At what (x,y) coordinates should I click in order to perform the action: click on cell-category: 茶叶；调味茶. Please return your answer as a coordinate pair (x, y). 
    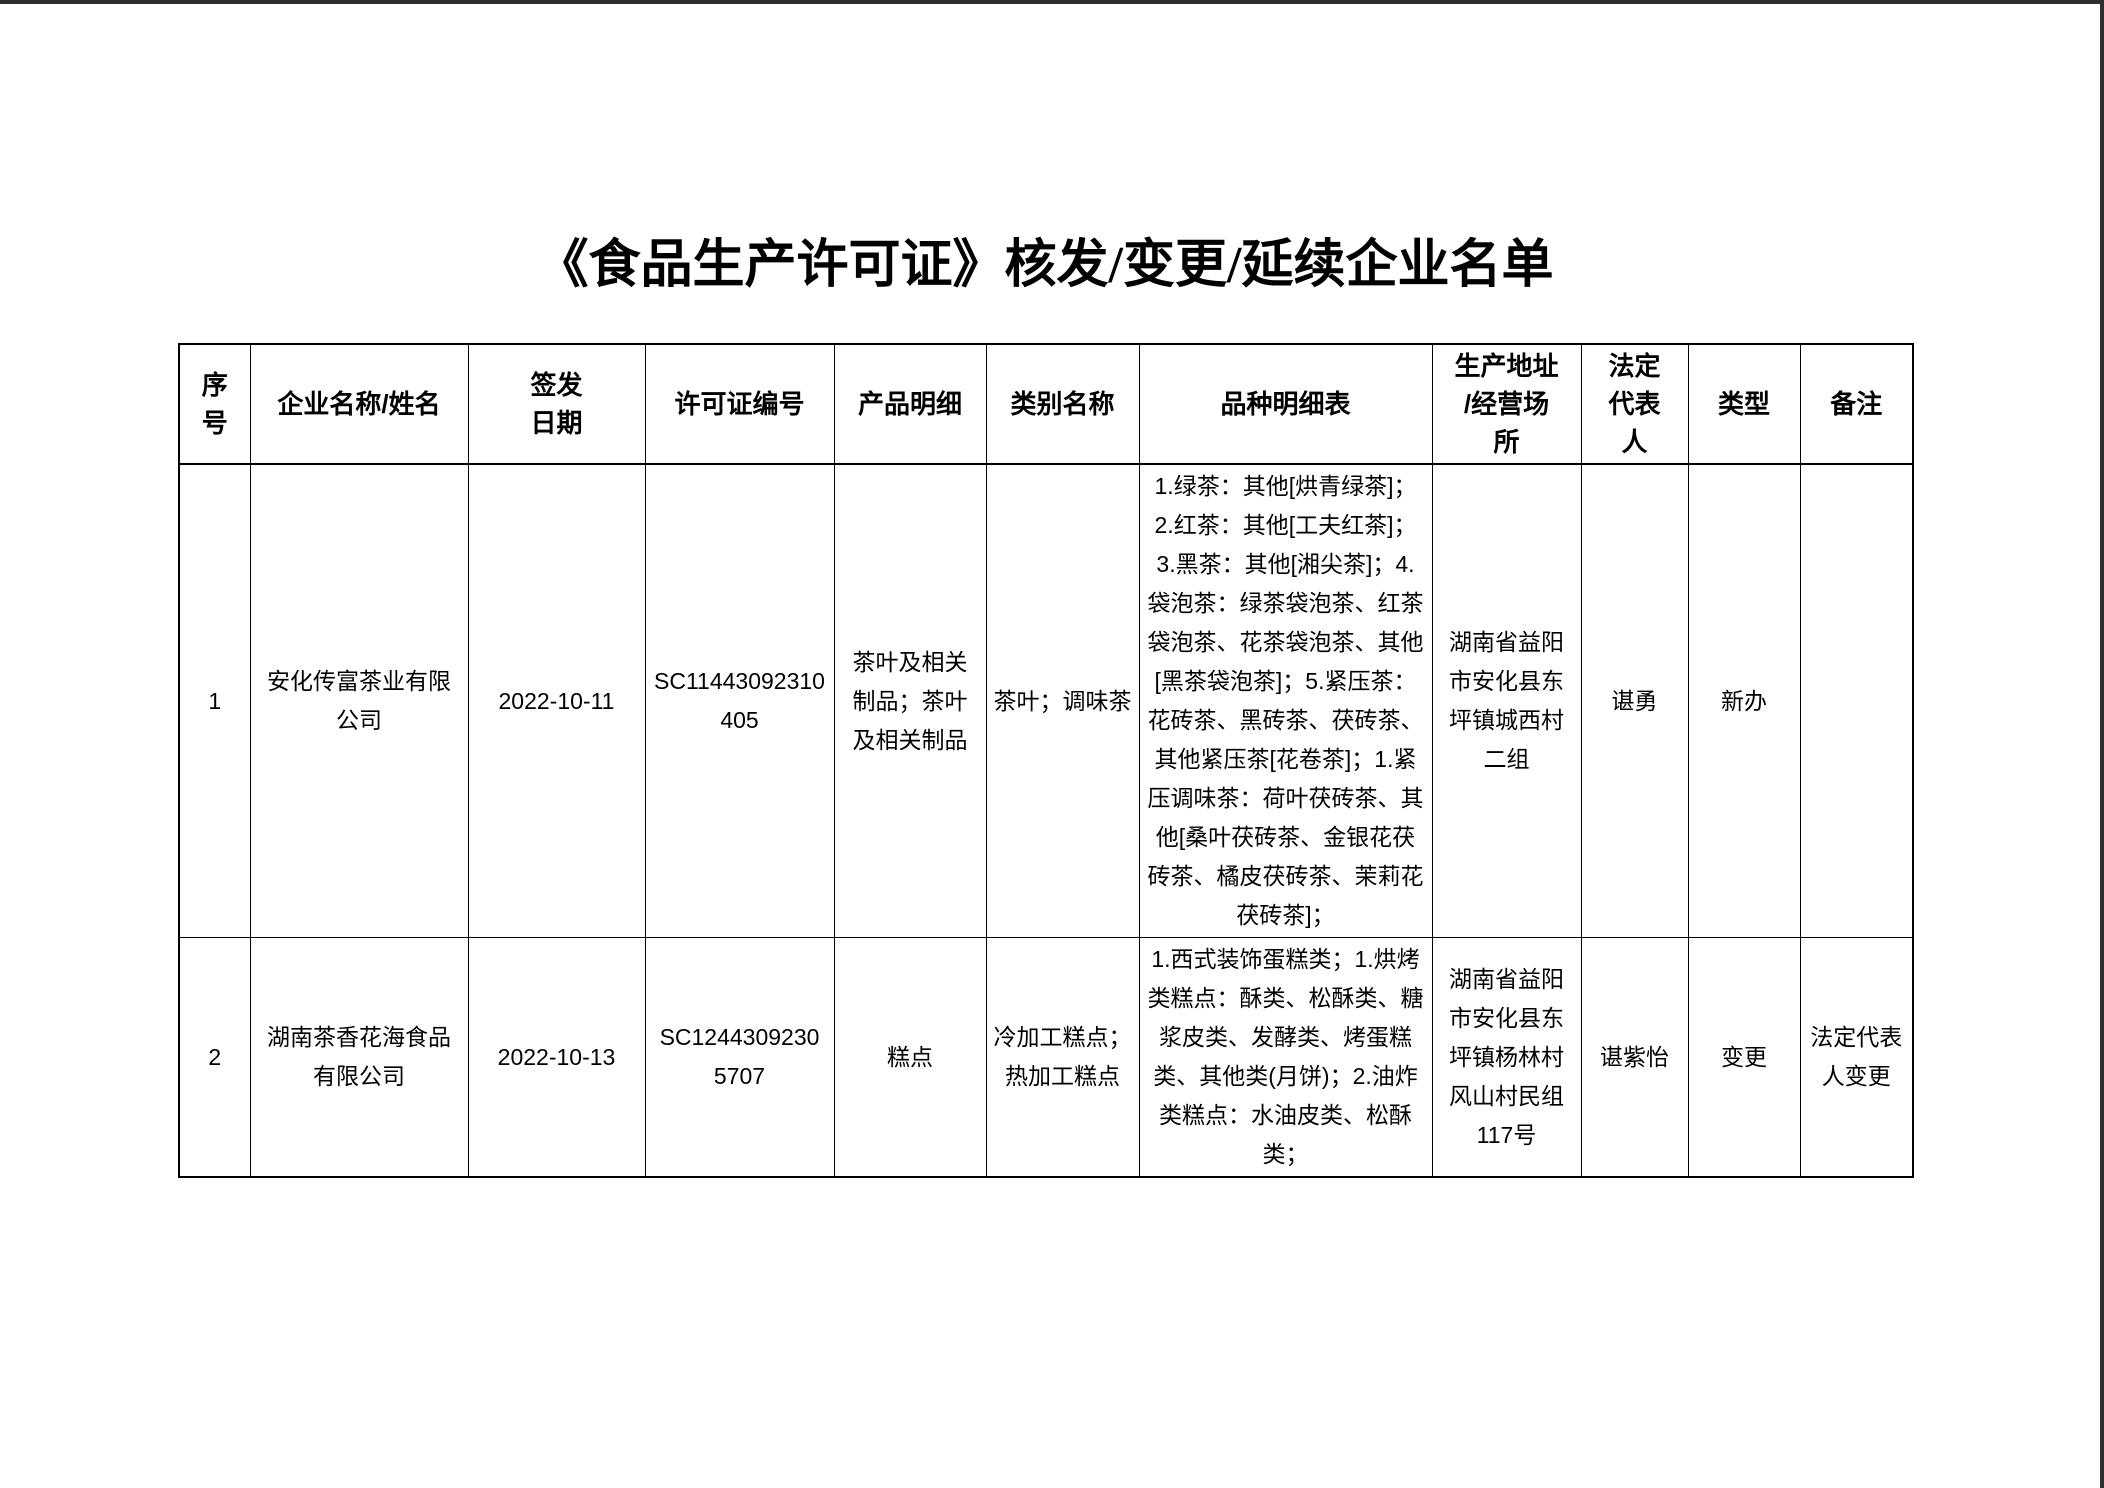
    Looking at the image, I should click on (1062, 700).